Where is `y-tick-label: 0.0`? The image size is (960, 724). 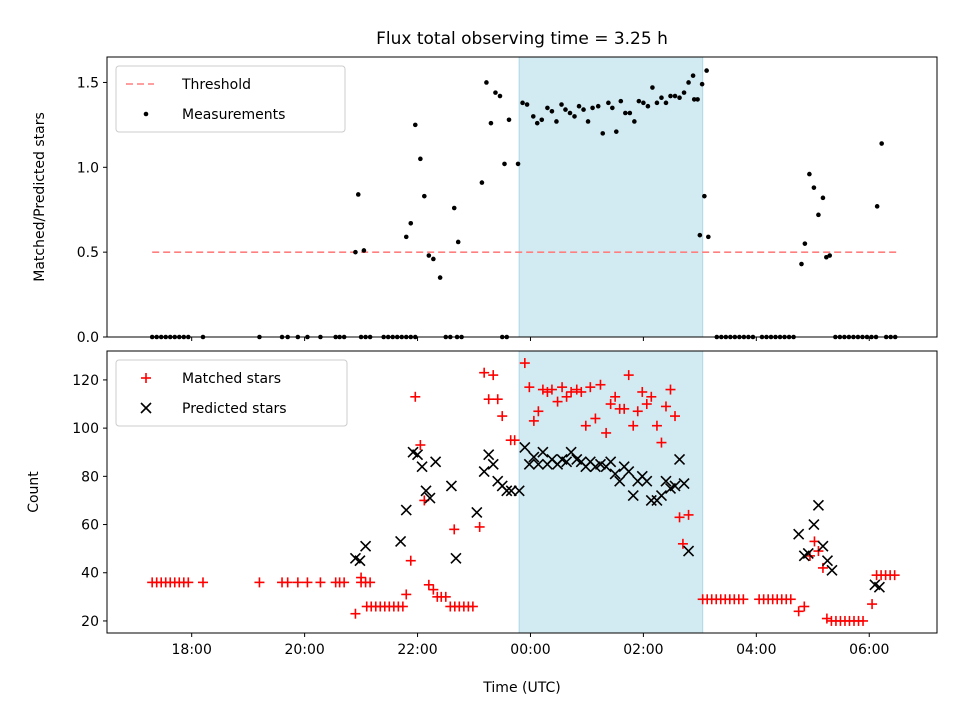
y-tick-label: 0.0 is located at coordinates (88, 338).